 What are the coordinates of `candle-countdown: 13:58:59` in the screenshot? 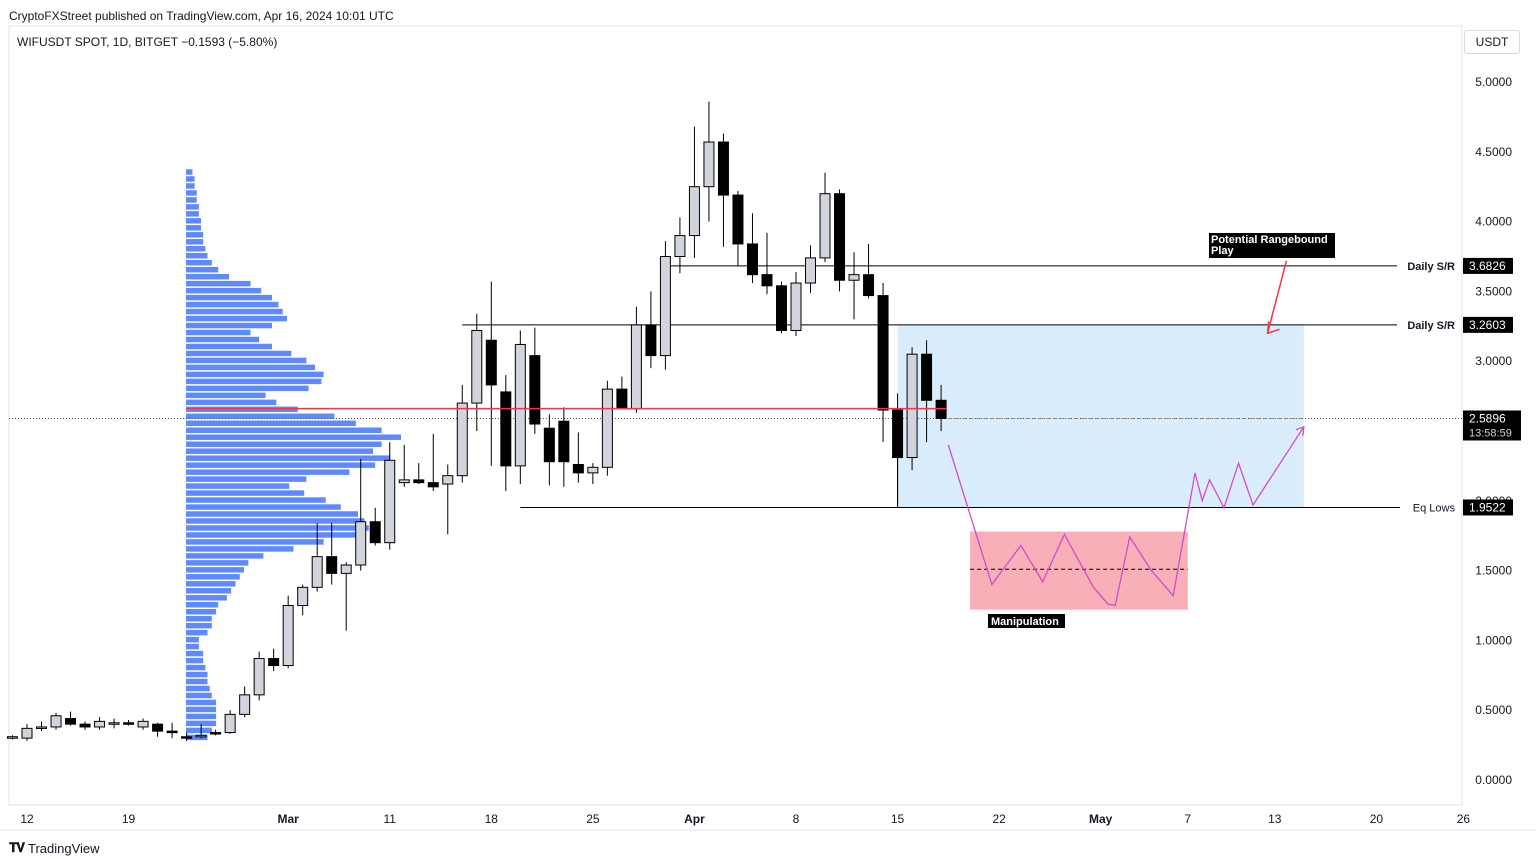 It's located at (1490, 433).